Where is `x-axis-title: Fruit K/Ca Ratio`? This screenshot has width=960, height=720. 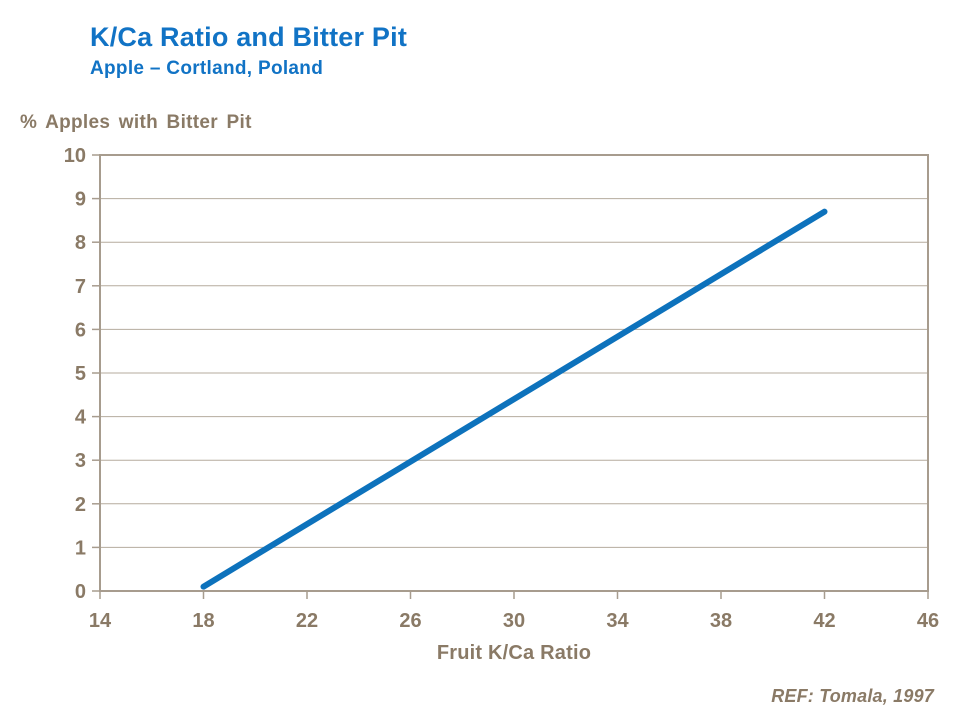 x-axis-title: Fruit K/Ca Ratio is located at coordinates (514, 653).